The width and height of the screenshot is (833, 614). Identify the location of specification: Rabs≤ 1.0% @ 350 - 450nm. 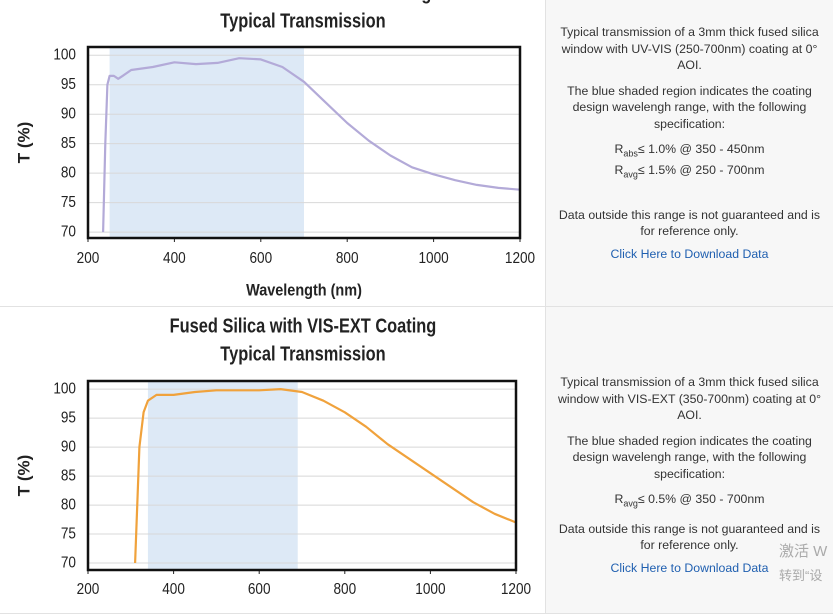
(689, 151).